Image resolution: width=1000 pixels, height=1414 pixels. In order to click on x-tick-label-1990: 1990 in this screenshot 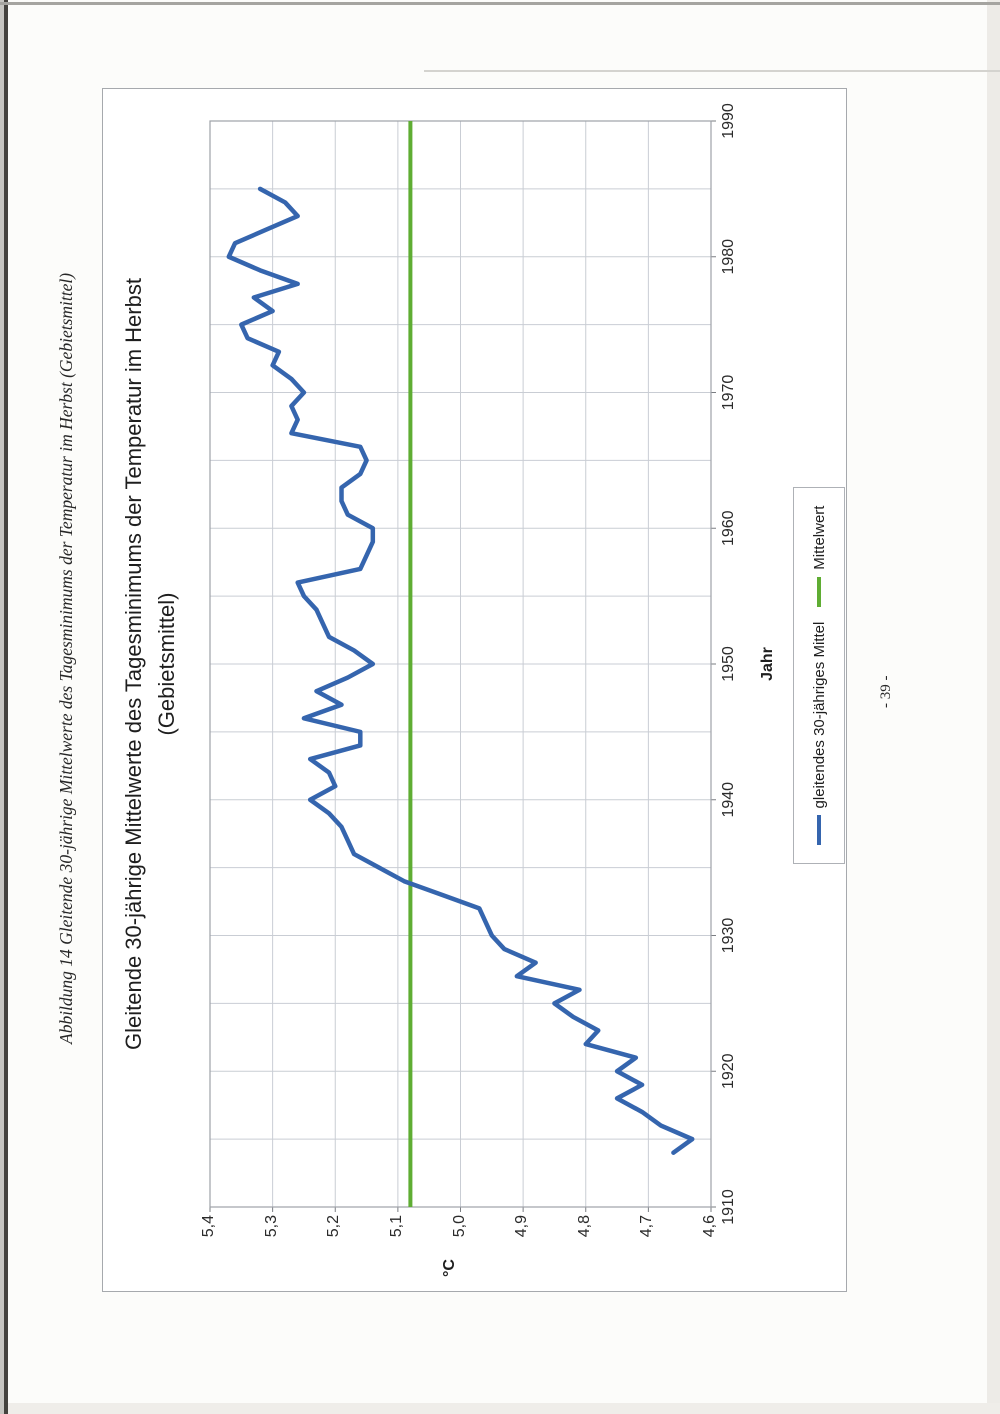, I will do `click(728, 121)`.